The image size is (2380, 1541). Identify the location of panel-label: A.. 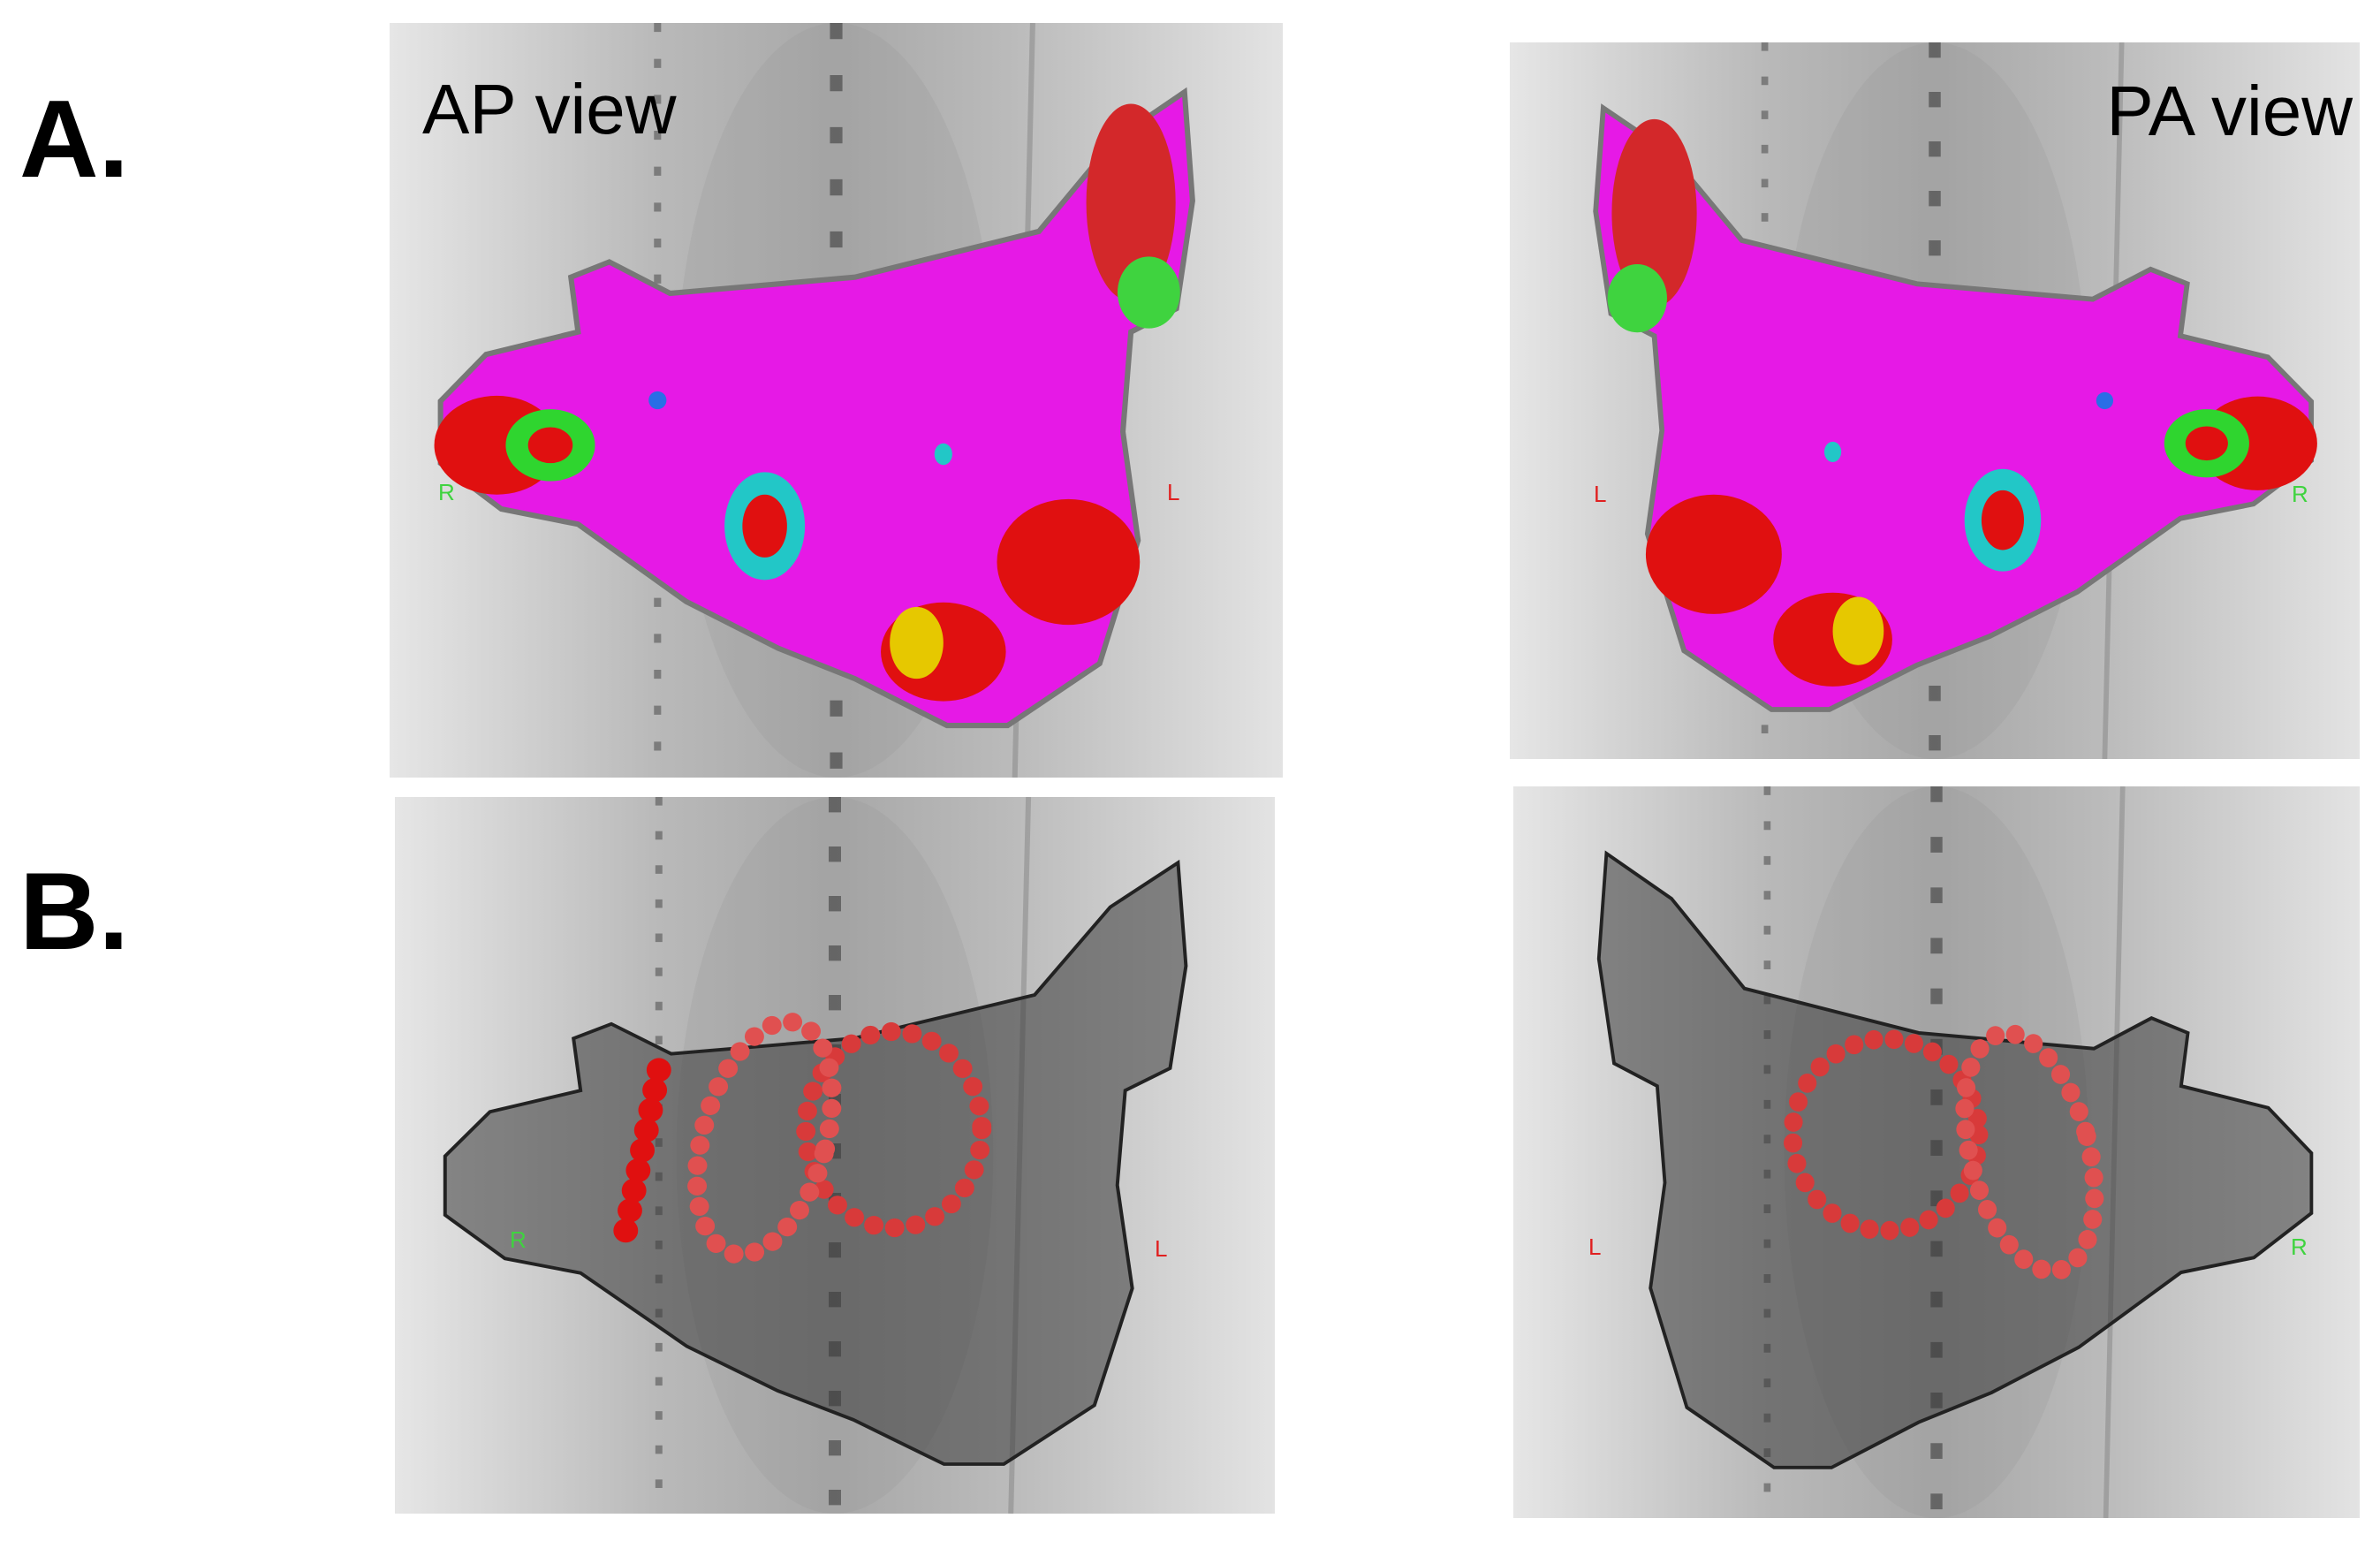
(74, 140).